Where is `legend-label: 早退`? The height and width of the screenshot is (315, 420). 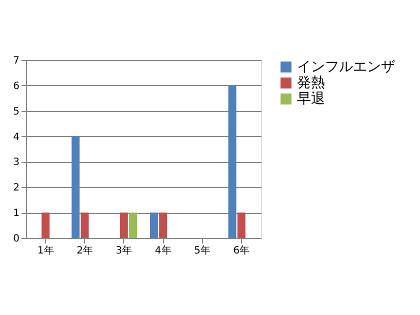 legend-label: 早退 is located at coordinates (311, 99).